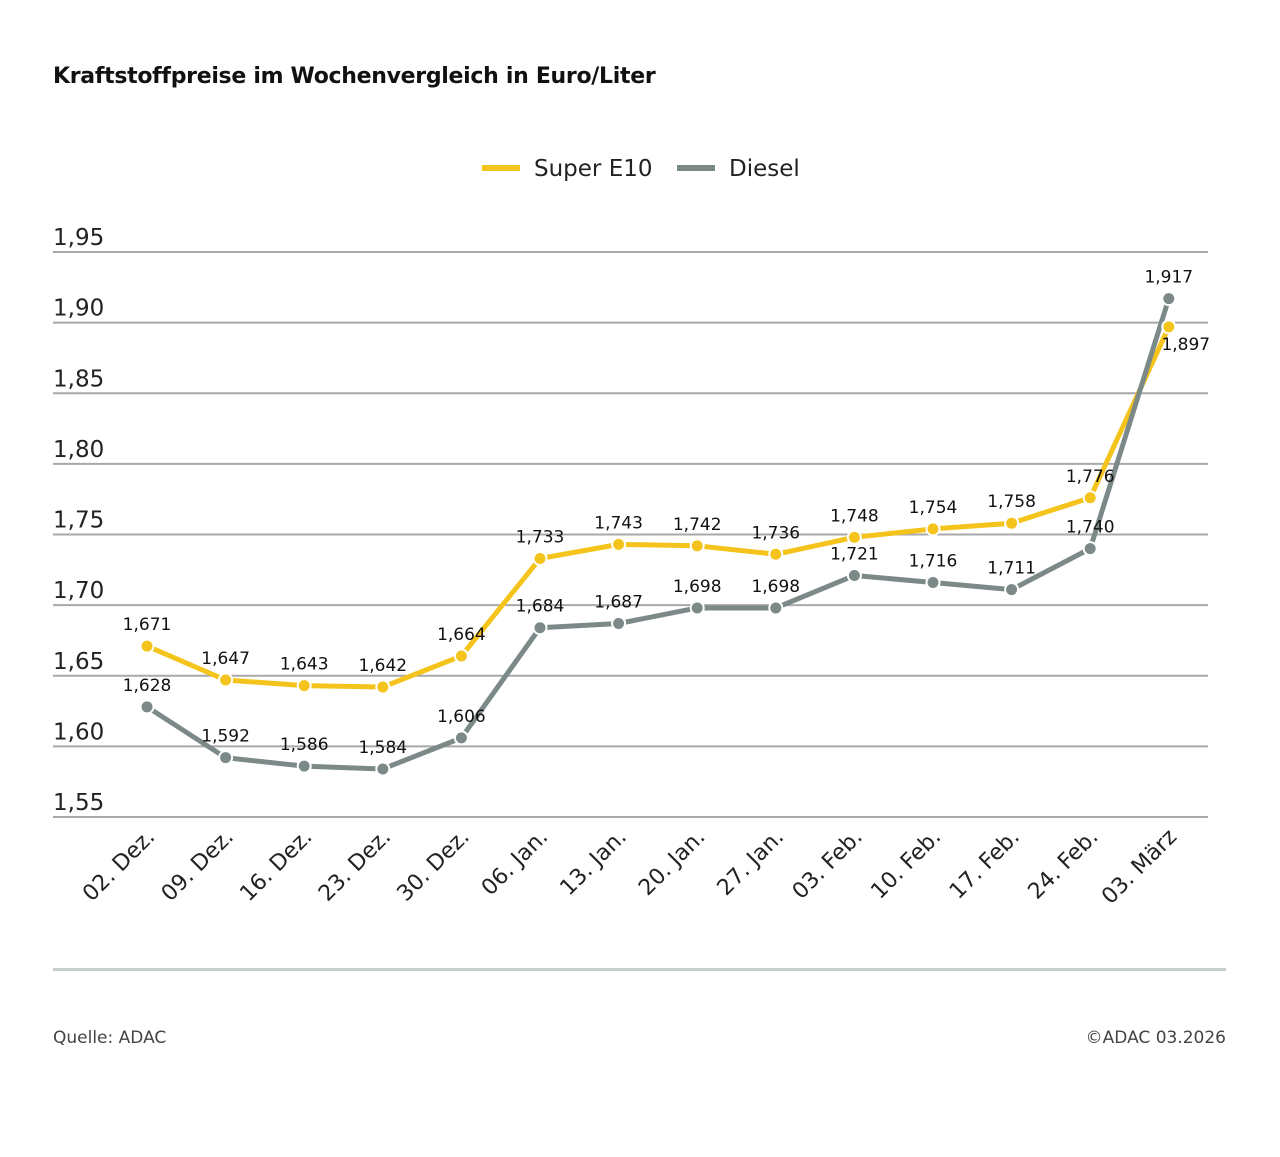 The width and height of the screenshot is (1280, 1157). Describe the element at coordinates (593, 169) in the screenshot. I see `legend-label: Super E10` at that location.